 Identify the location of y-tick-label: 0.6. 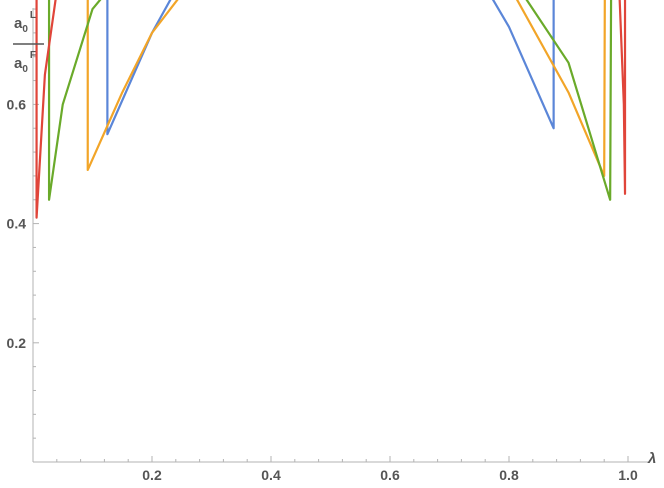
(17, 104).